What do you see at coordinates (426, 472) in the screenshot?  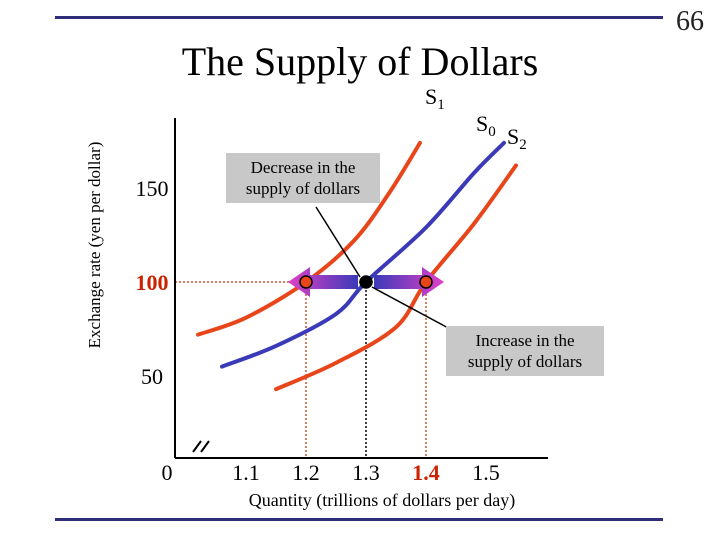 I see `x-tick-label: 1.4` at bounding box center [426, 472].